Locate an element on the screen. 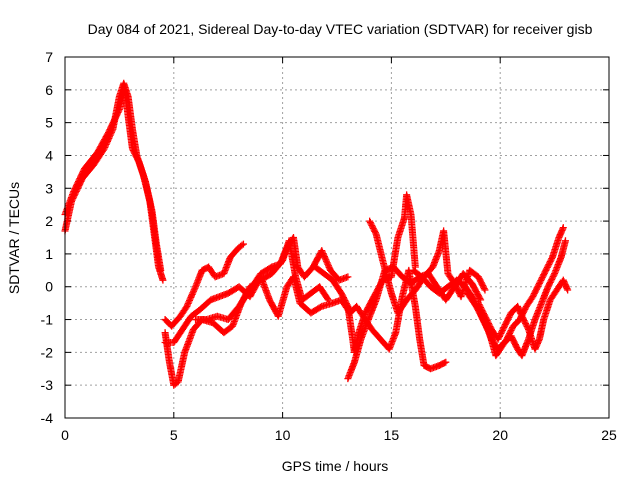 The image size is (640, 480). y-tick-label: -4 is located at coordinates (47, 418).